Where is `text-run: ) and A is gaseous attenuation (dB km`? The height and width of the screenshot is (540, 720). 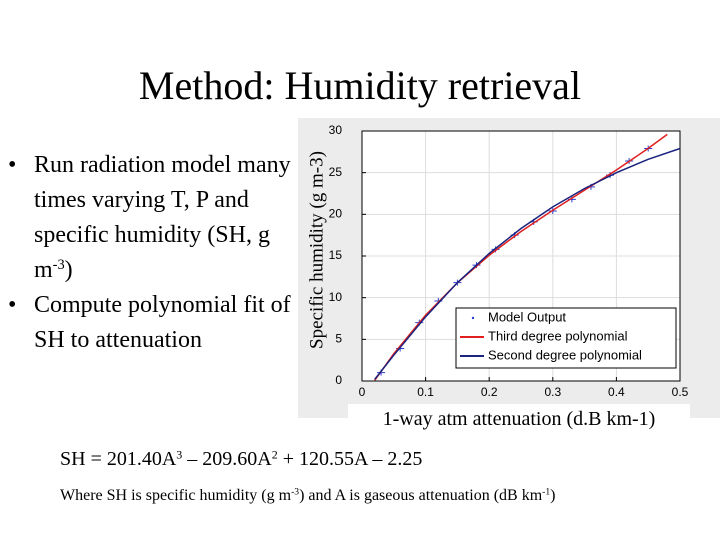 text-run: ) and A is gaseous attenuation (dB km is located at coordinates (421, 495).